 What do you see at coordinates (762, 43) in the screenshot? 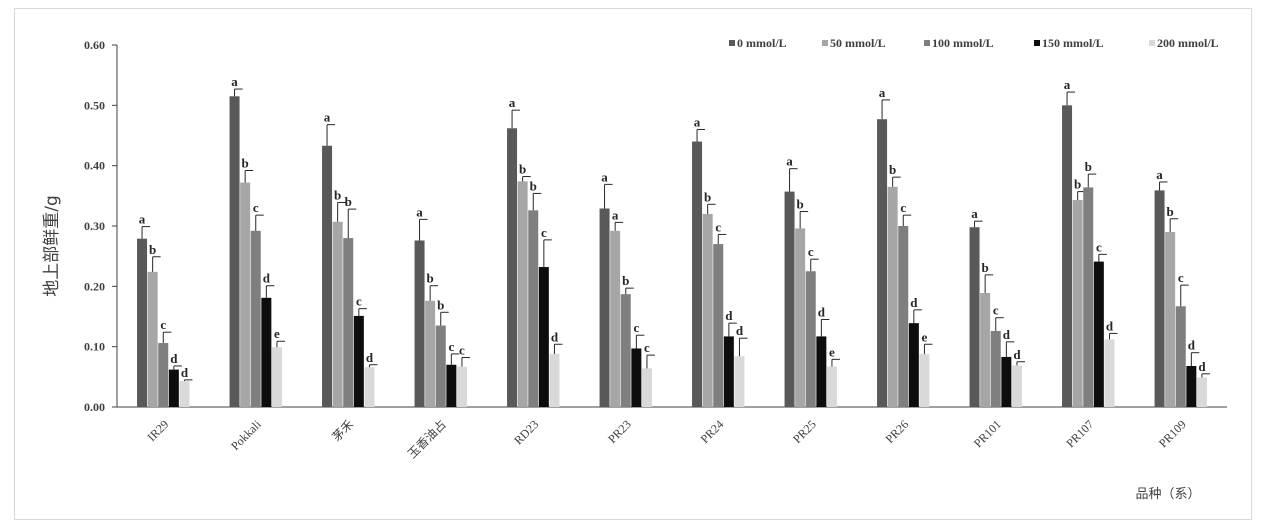
I see `legend-entry: 0 mmol/L` at bounding box center [762, 43].